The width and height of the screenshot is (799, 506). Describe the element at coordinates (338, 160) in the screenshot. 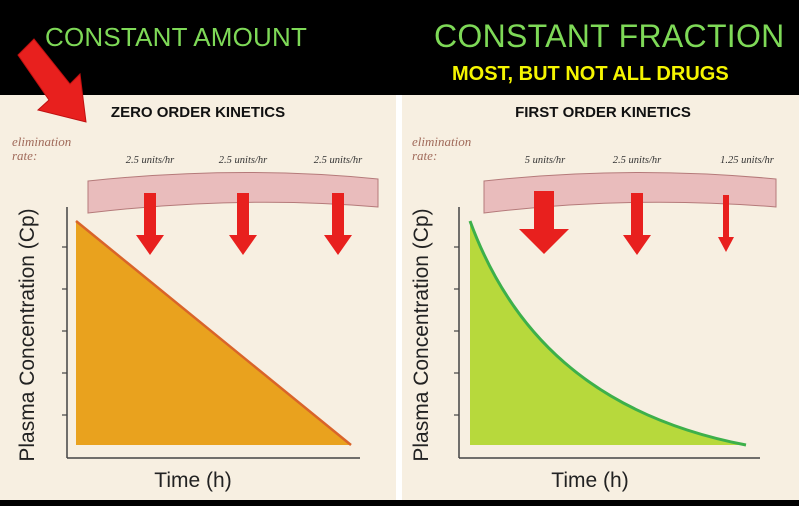

I see `rate-label-3: 2.5 units/hr` at that location.